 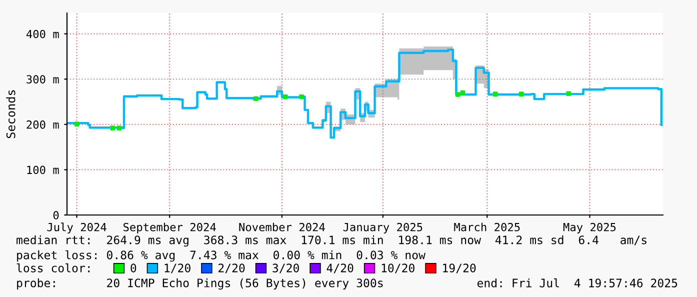 What do you see at coordinates (170, 228) in the screenshot?
I see `x-tick-label: September 2024` at bounding box center [170, 228].